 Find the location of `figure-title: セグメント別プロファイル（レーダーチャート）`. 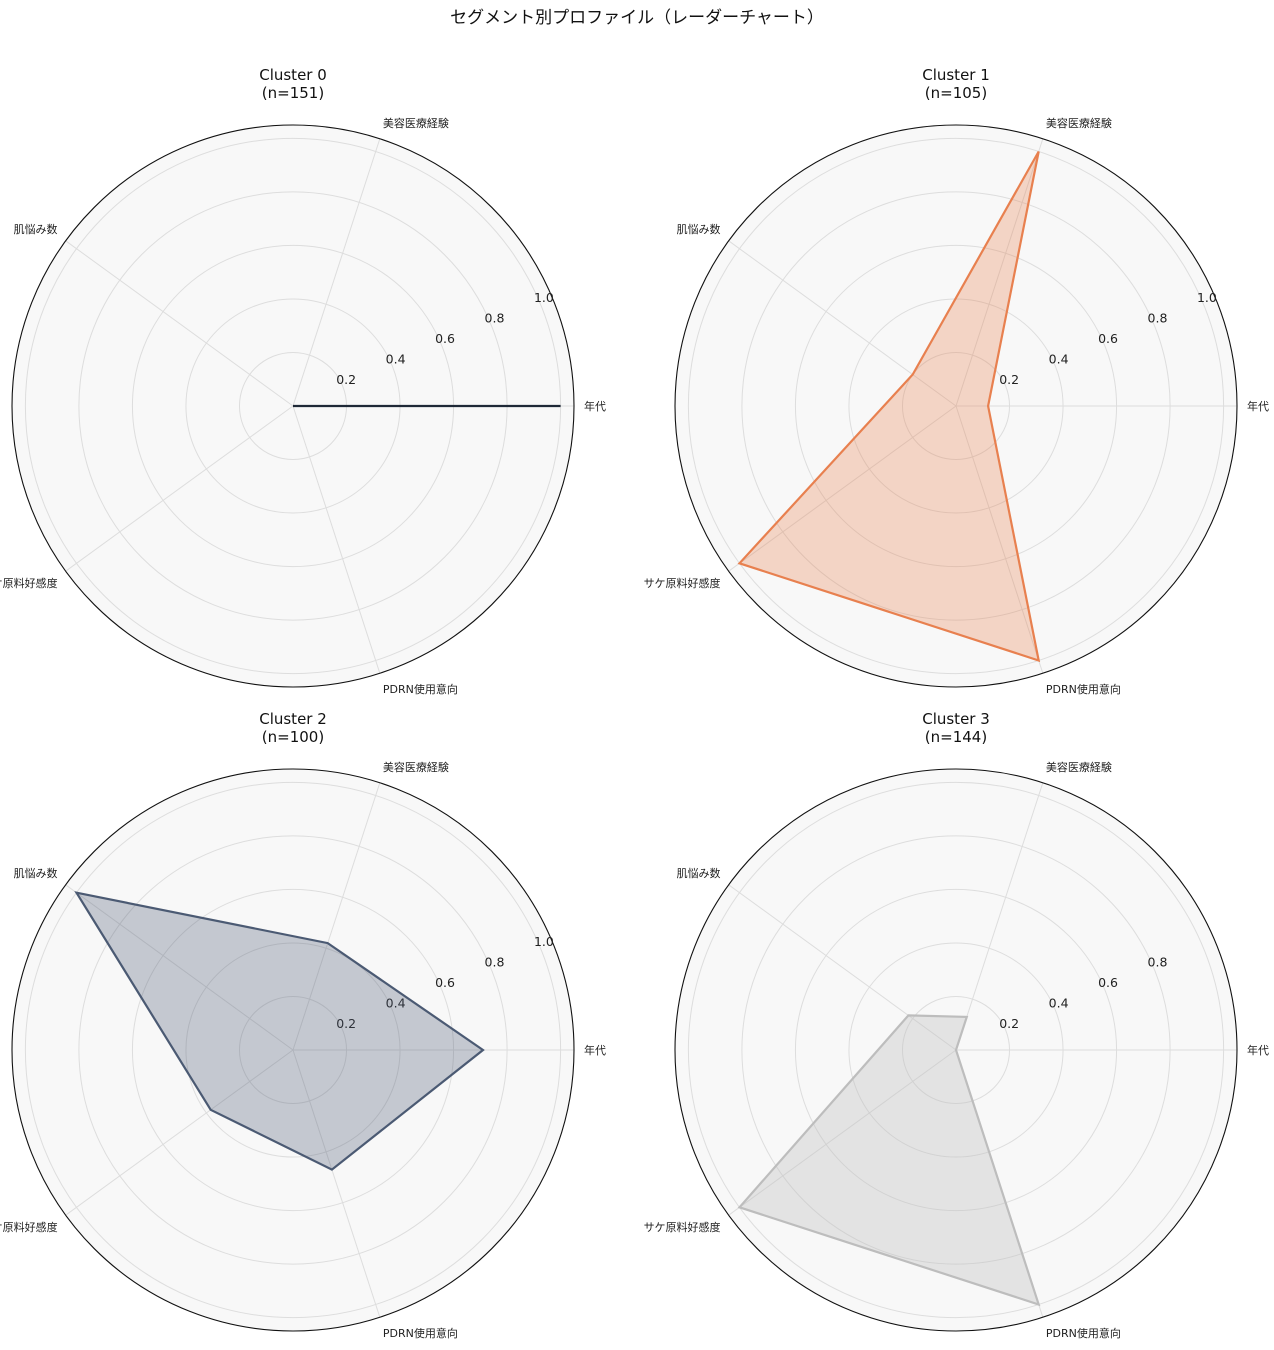

figure-title: セグメント別プロファイル（レーダーチャート） is located at coordinates (637, 18).